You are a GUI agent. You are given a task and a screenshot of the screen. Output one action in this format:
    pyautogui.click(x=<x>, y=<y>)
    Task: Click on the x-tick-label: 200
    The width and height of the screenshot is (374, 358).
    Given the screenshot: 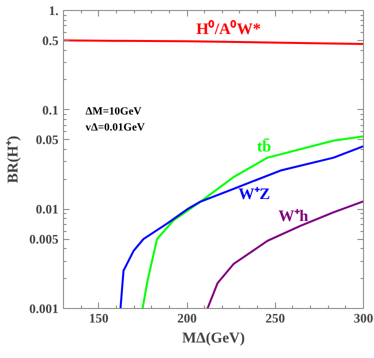 What is the action you would take?
    pyautogui.click(x=187, y=318)
    